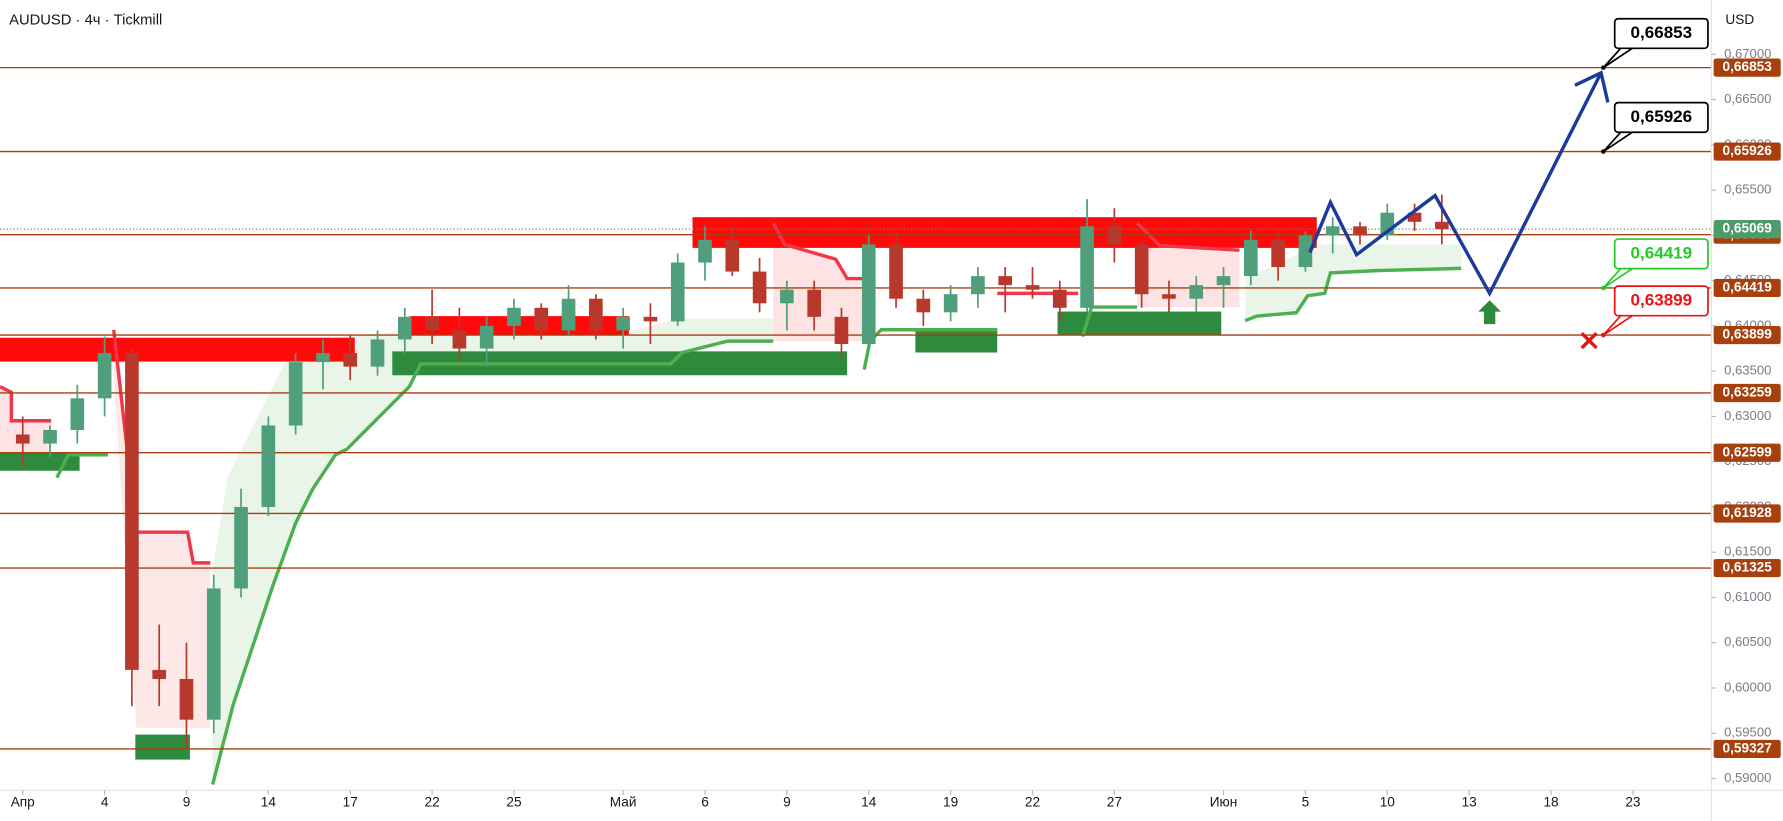 This screenshot has height=821, width=1783. What do you see at coordinates (85, 20) in the screenshot?
I see `chart-title: AUDUSD · 4ч · Tickmill` at bounding box center [85, 20].